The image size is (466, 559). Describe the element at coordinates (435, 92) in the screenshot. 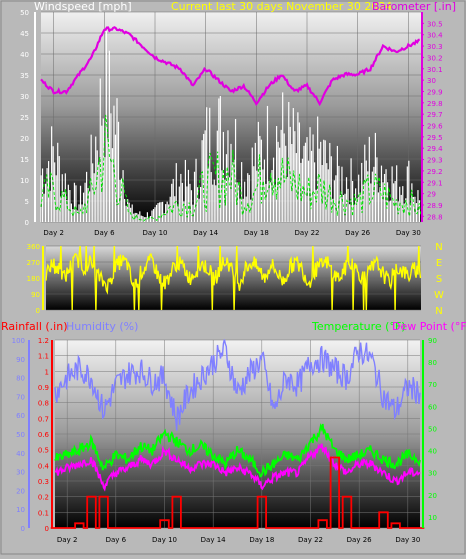

I see `barometer-tick-label: 29.9` at that location.